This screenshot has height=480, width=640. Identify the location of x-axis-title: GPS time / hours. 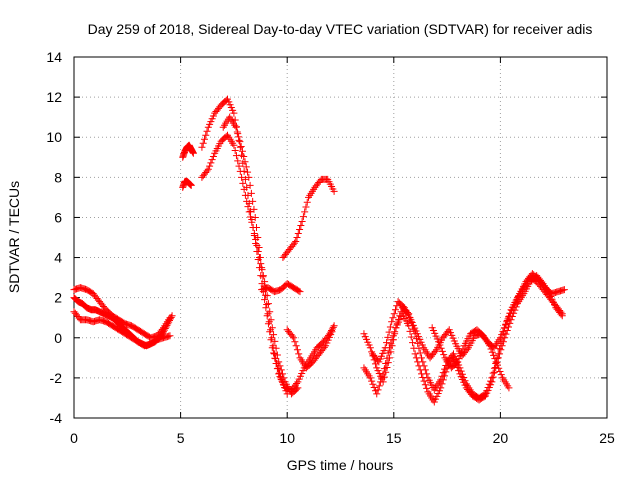
(340, 465).